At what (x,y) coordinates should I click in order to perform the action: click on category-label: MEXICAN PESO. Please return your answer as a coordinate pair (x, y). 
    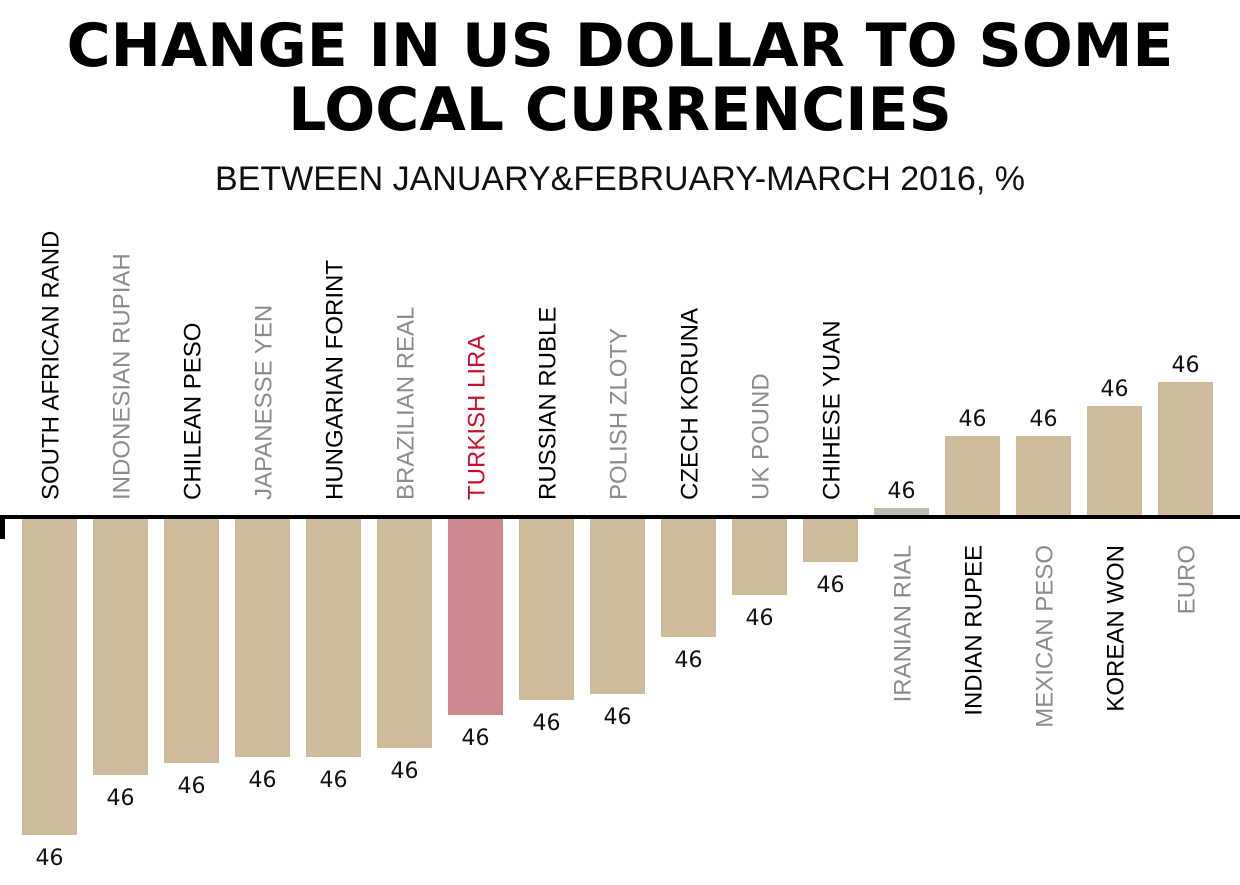
    Looking at the image, I should click on (1045, 636).